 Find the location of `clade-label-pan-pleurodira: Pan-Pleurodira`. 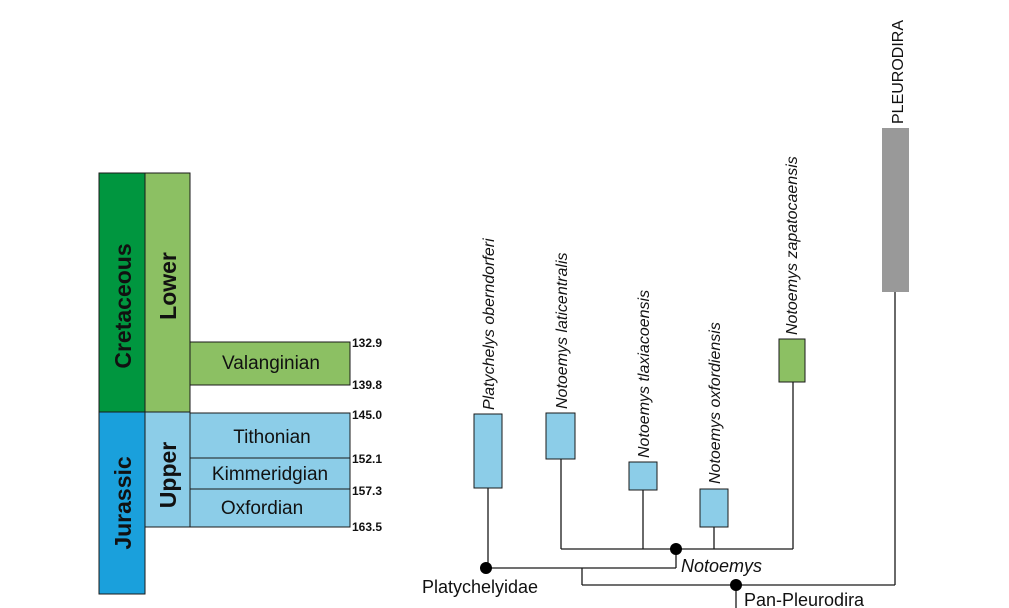

clade-label-pan-pleurodira: Pan-Pleurodira is located at coordinates (804, 599).